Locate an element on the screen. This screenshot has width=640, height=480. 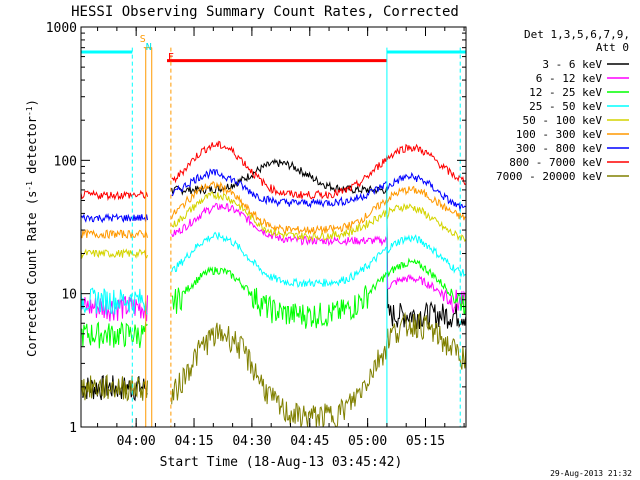
legend-label-6: 100 - 300 keV is located at coordinates (559, 134).